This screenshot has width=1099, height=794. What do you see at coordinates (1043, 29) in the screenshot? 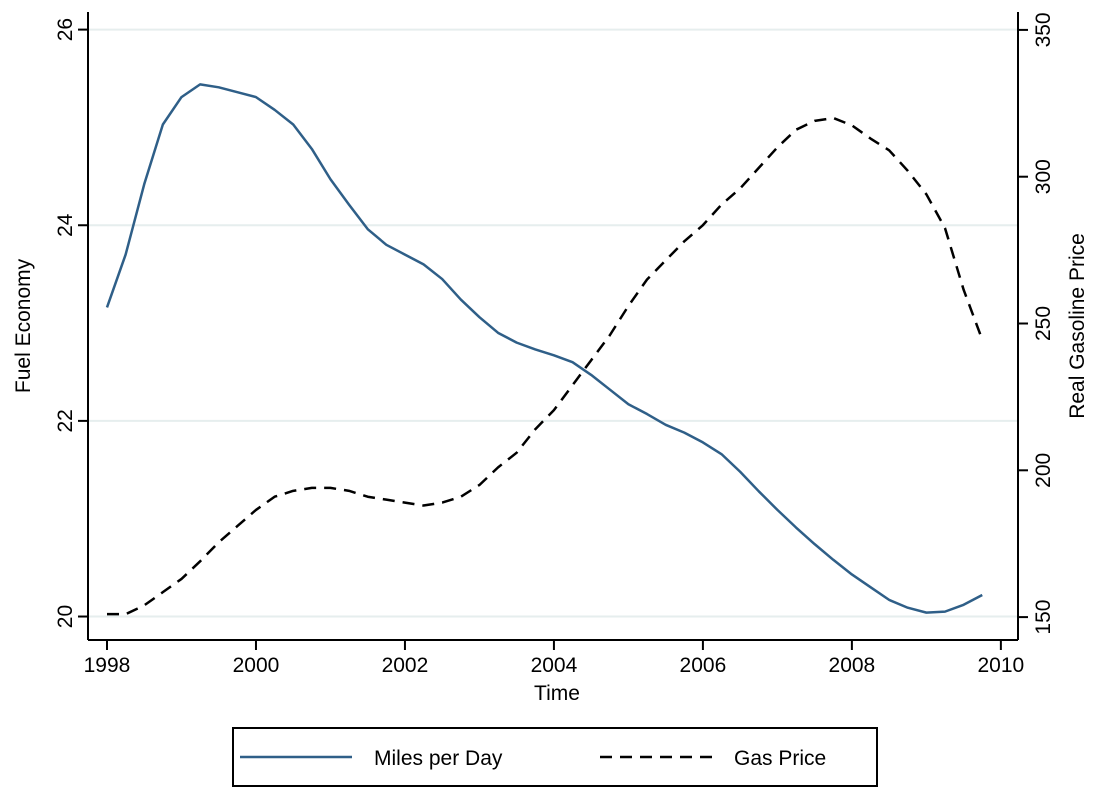
I see `y2-tick-label: 350` at bounding box center [1043, 29].